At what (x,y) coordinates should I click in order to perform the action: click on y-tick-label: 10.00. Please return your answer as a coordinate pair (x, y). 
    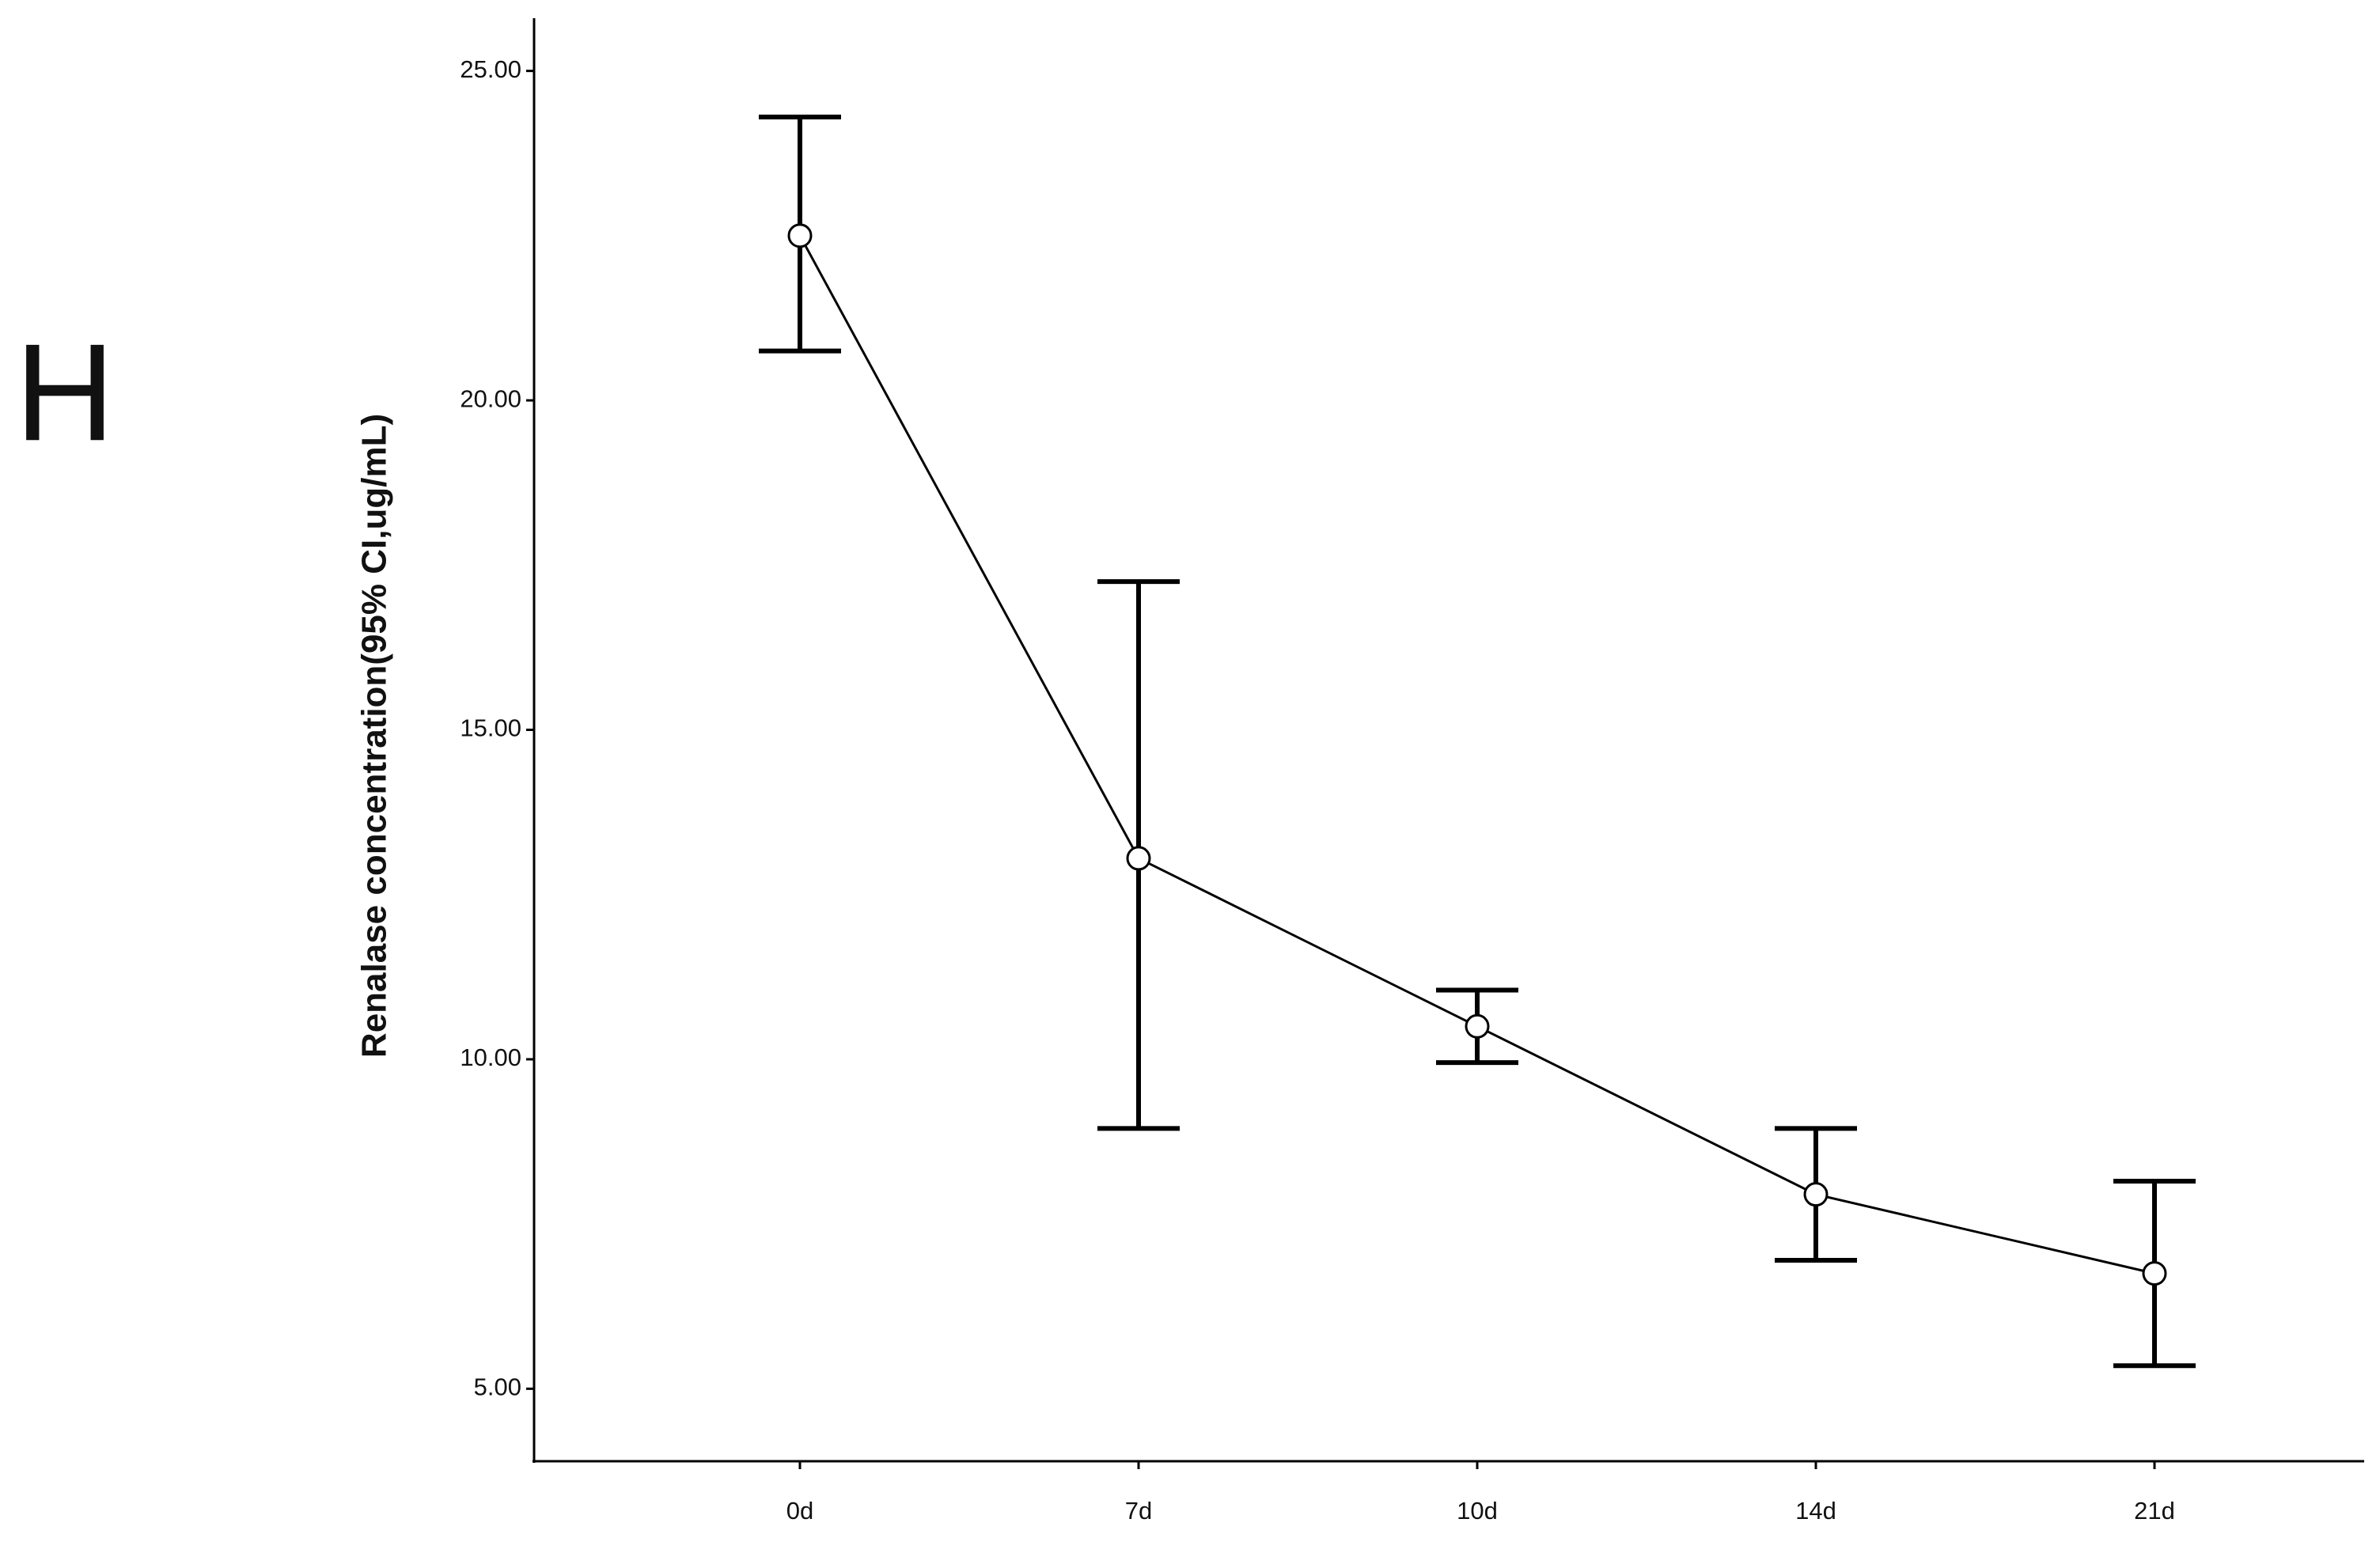
    Looking at the image, I should click on (490, 1057).